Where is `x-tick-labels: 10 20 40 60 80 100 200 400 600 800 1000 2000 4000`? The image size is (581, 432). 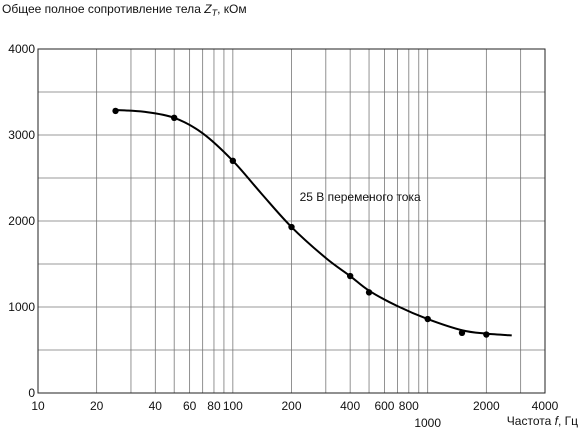
x-tick-labels: 10 20 40 60 80 100 200 400 600 800 1000 2000 4000 is located at coordinates (294, 414).